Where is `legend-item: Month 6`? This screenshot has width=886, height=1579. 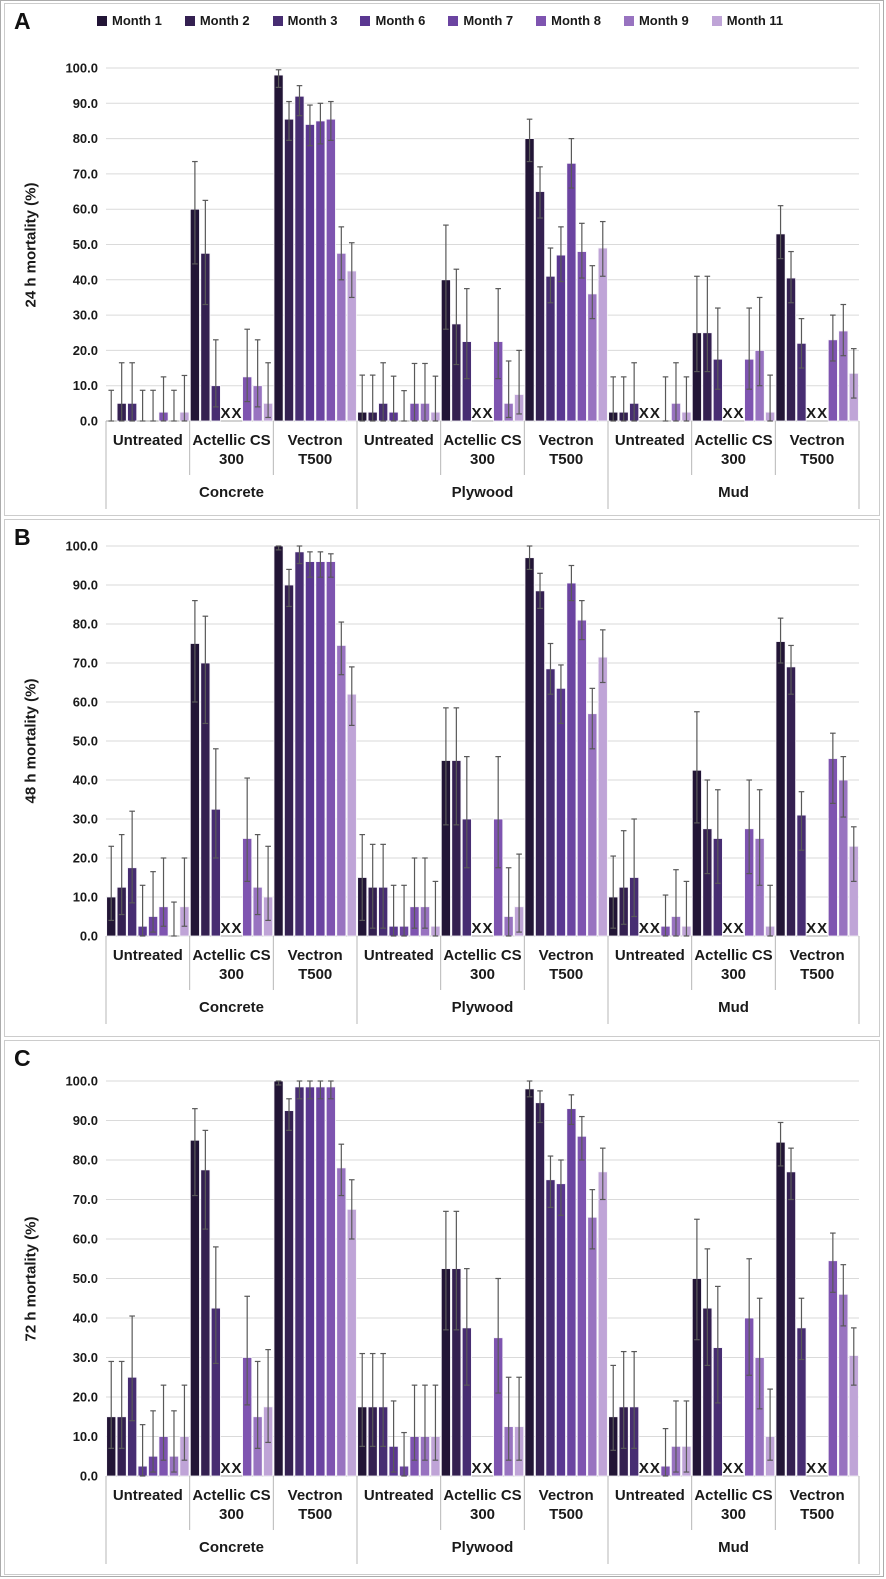 legend-item: Month 6 is located at coordinates (392, 20).